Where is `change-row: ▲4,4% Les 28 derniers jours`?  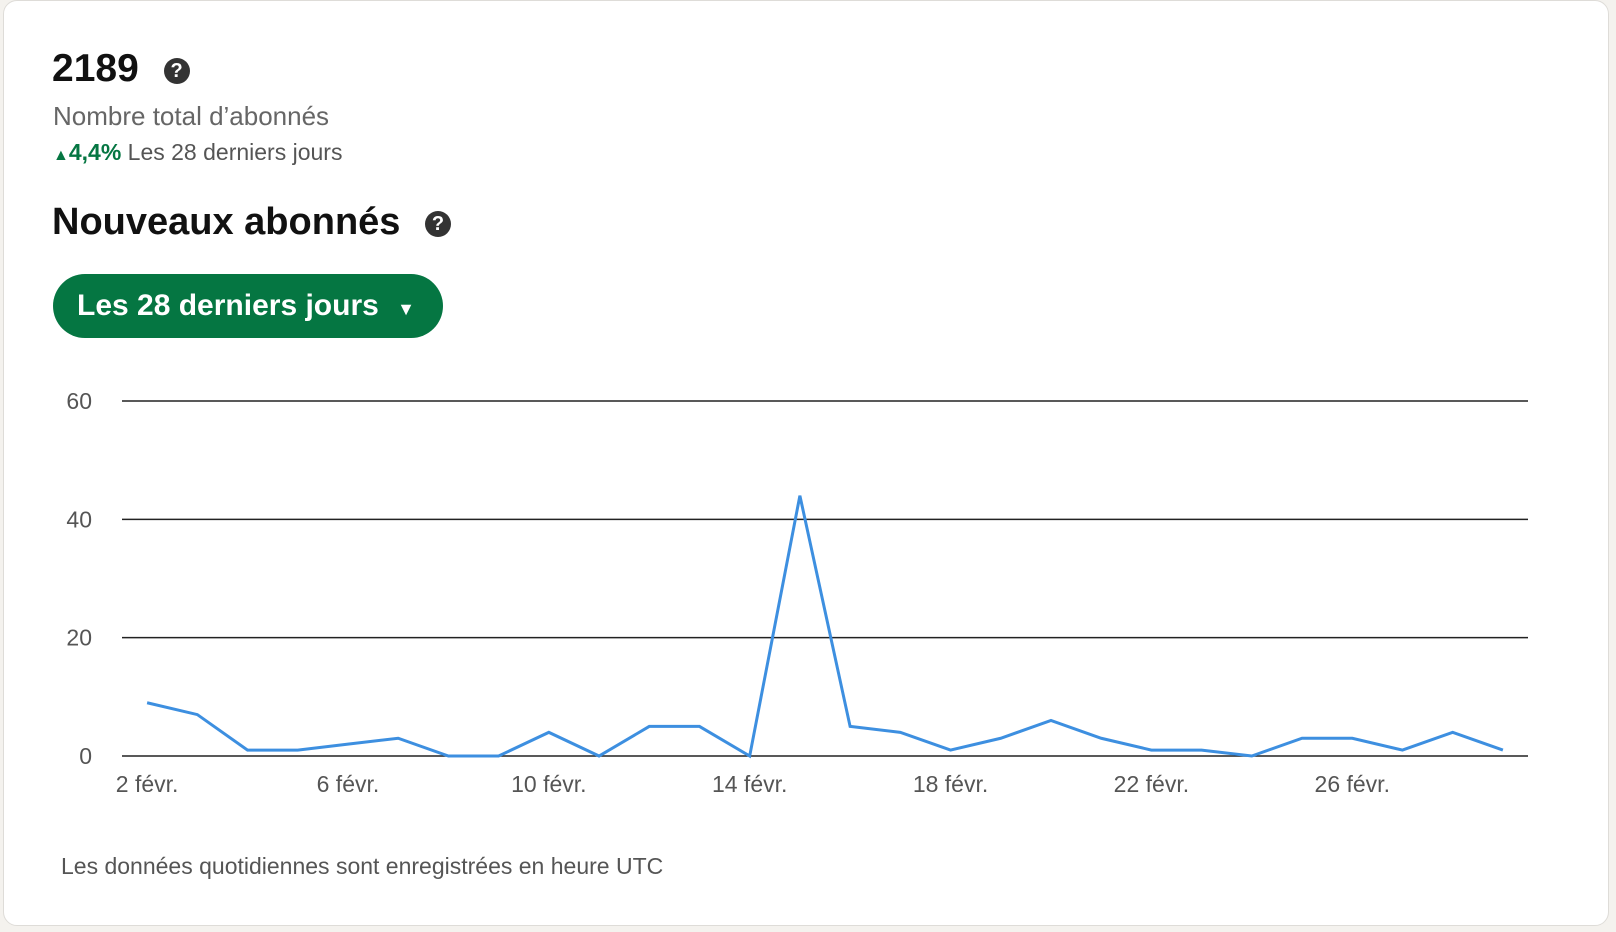 change-row: ▲4,4% Les 28 derniers jours is located at coordinates (197, 152).